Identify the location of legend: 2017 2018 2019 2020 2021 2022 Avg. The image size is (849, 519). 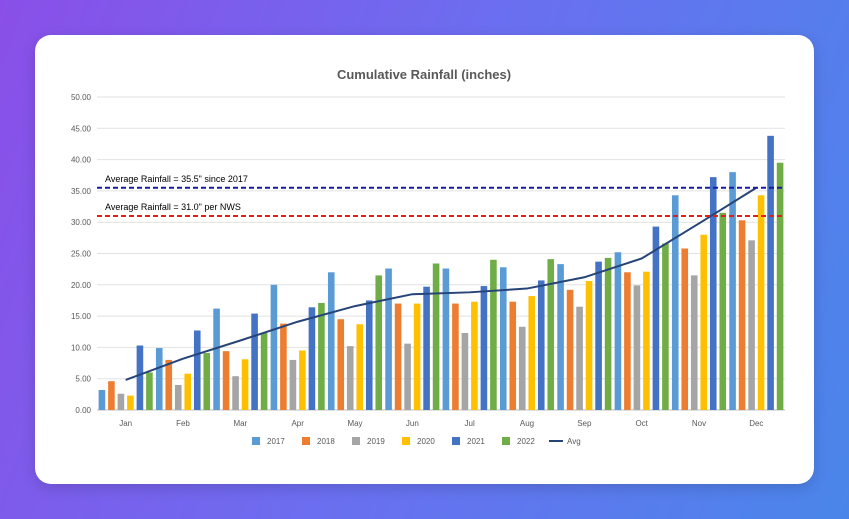
(416, 441).